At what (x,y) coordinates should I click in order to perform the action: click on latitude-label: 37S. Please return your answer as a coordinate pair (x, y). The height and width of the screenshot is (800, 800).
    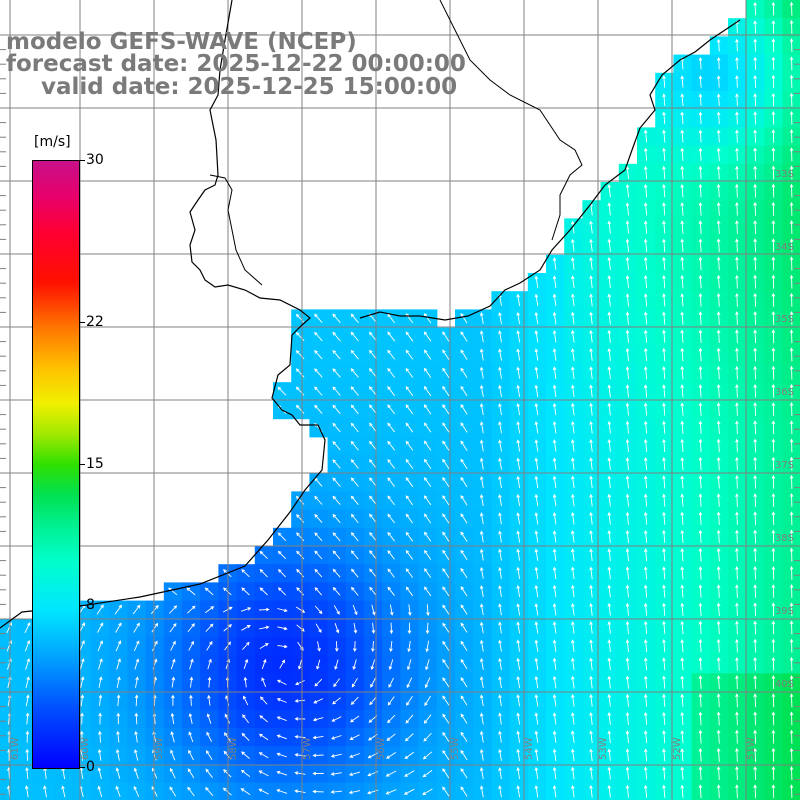
    Looking at the image, I should click on (784, 465).